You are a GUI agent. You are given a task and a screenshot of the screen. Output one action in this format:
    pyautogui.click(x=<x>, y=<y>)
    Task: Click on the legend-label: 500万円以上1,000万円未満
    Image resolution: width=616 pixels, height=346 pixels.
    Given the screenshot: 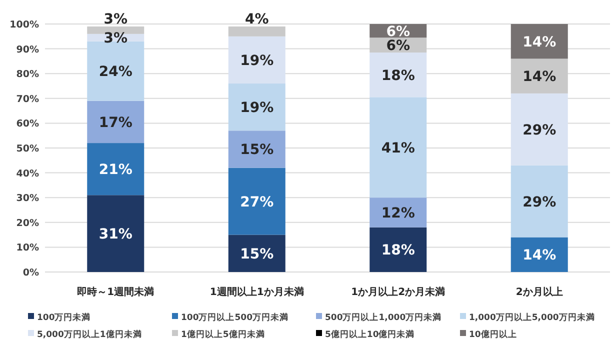 What is the action you would take?
    pyautogui.click(x=383, y=317)
    